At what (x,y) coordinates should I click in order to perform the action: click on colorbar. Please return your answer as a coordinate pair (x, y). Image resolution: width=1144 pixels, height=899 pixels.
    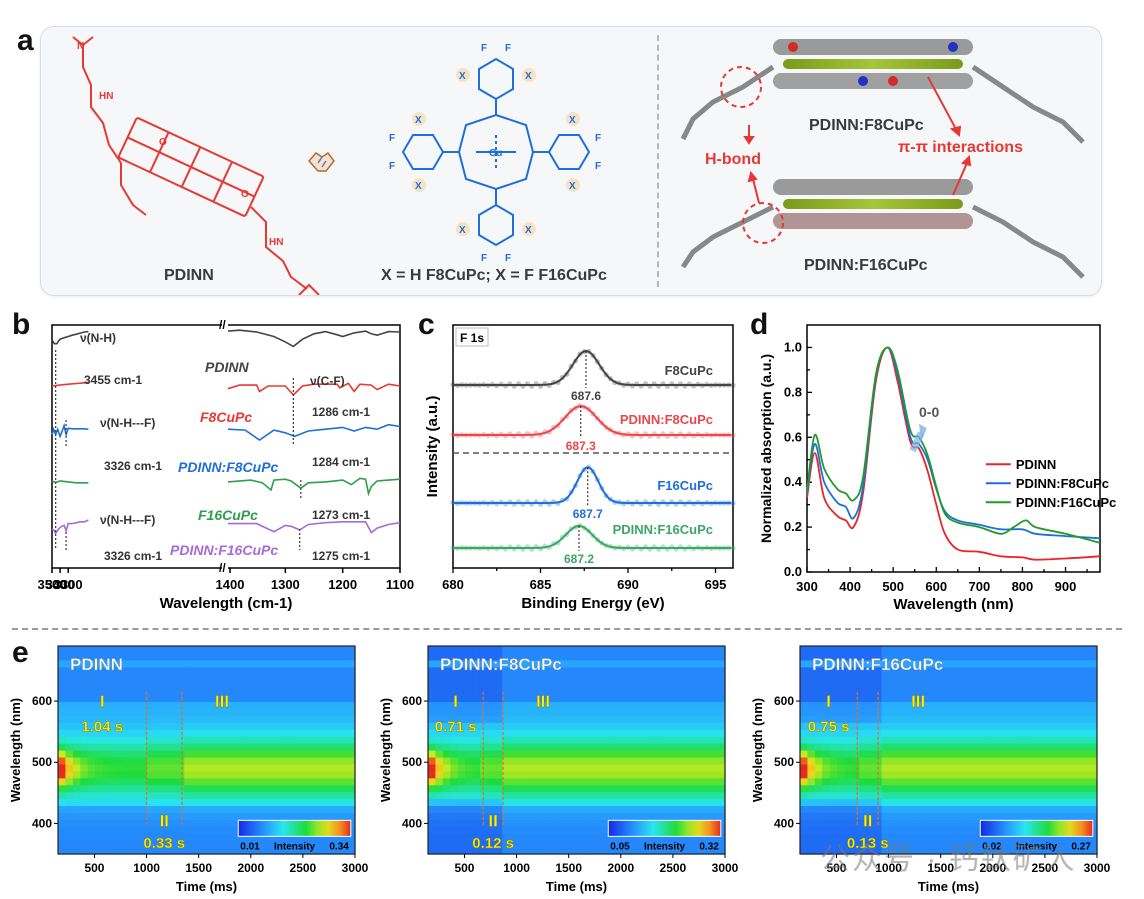
    Looking at the image, I should click on (664, 828).